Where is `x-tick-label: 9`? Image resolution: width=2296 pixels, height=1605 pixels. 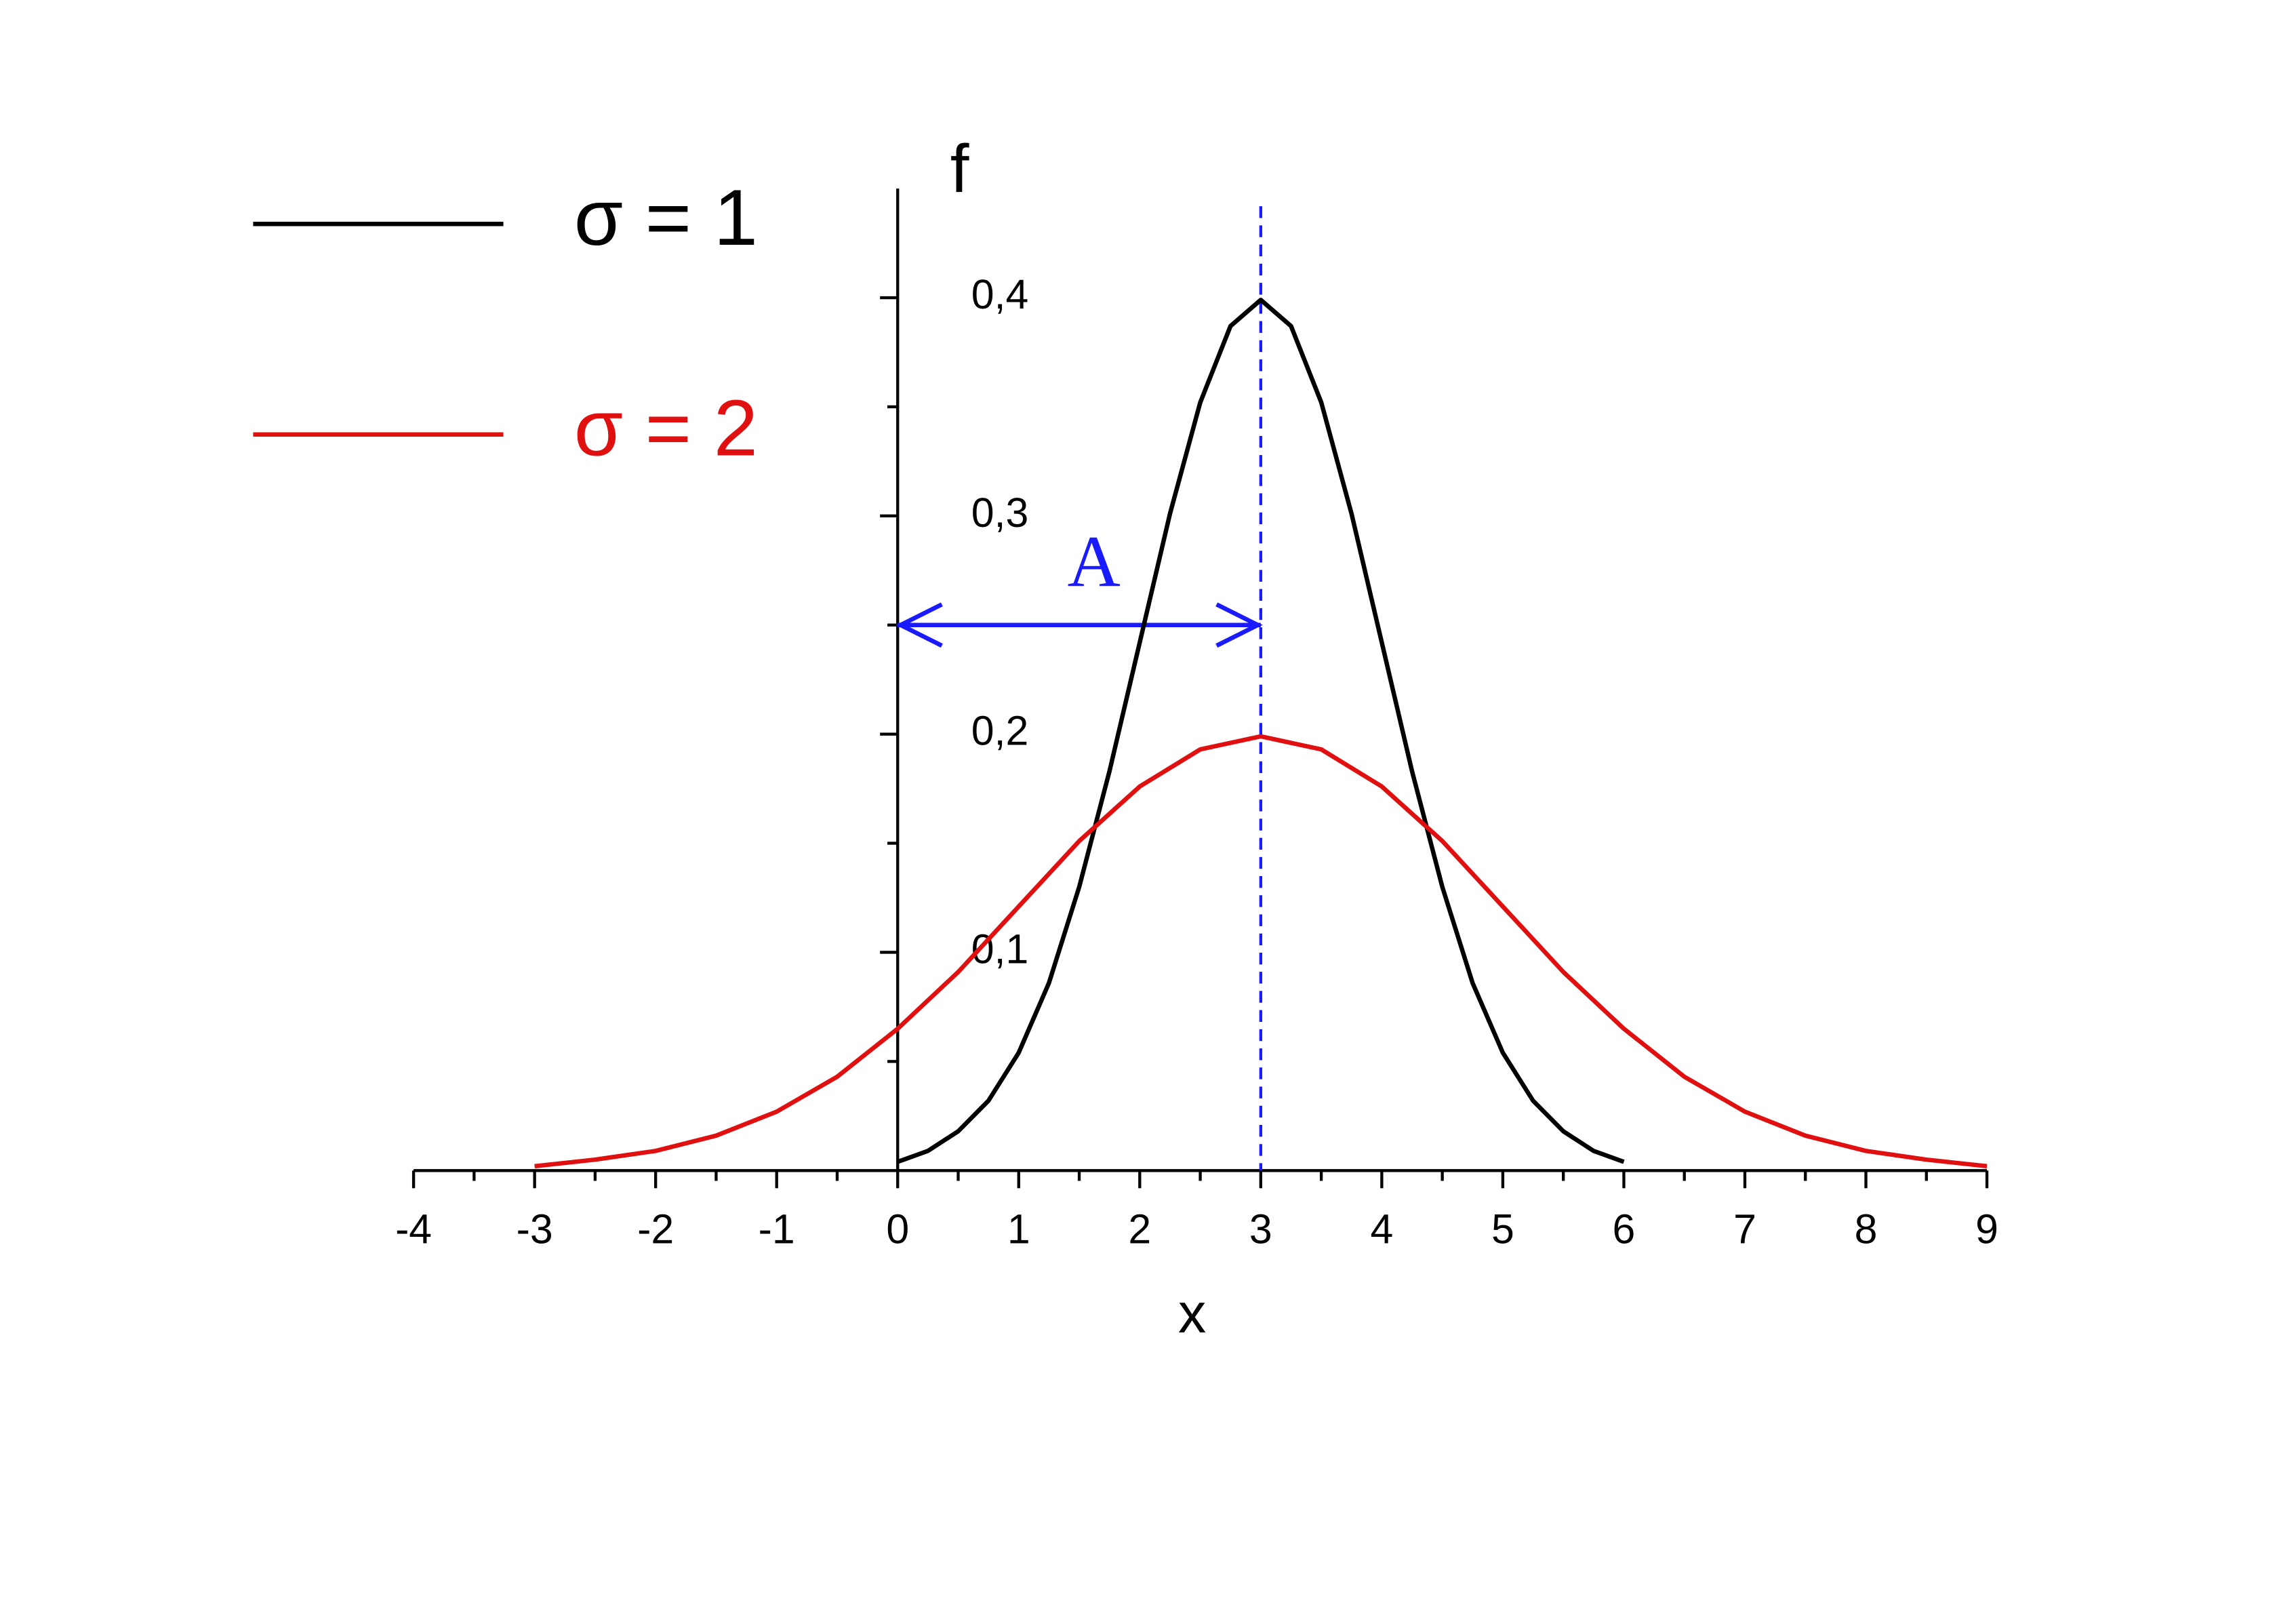
x-tick-label: 9 is located at coordinates (1986, 1229).